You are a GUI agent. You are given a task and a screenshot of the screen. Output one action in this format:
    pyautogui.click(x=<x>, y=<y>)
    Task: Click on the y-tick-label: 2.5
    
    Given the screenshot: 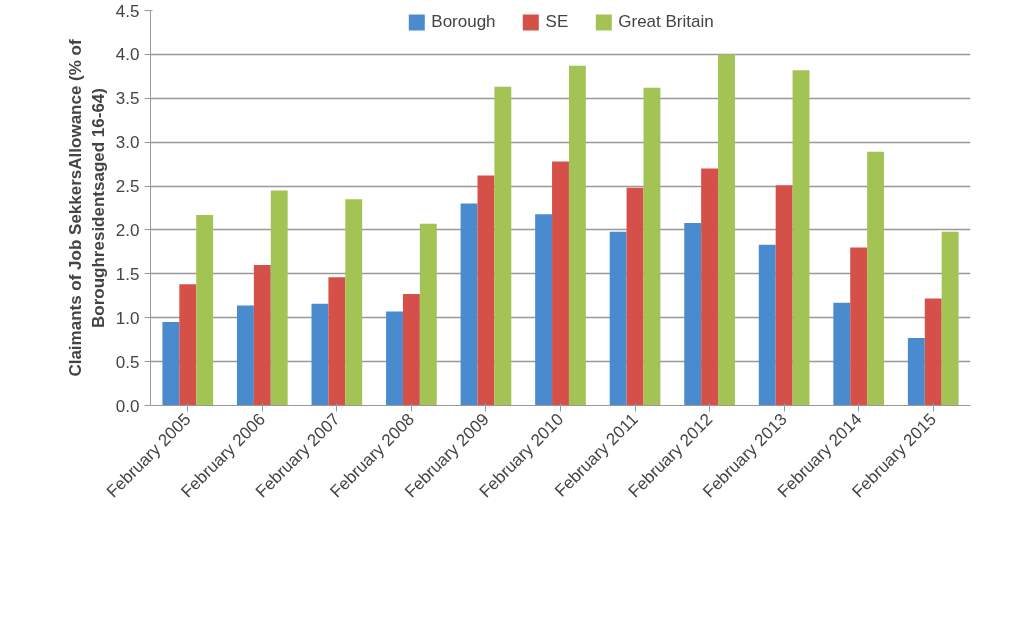 What is the action you would take?
    pyautogui.click(x=127, y=187)
    